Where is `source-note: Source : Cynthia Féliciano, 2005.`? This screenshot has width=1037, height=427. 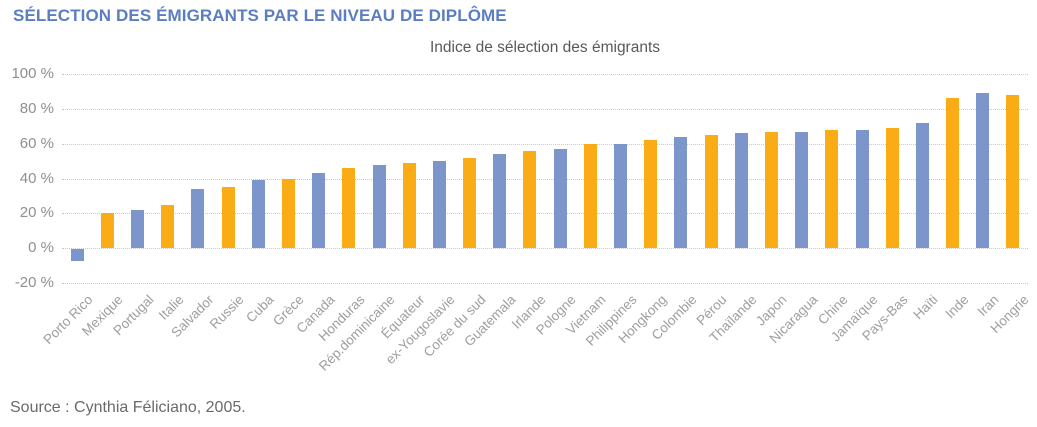 source-note: Source : Cynthia Féliciano, 2005. is located at coordinates (128, 407).